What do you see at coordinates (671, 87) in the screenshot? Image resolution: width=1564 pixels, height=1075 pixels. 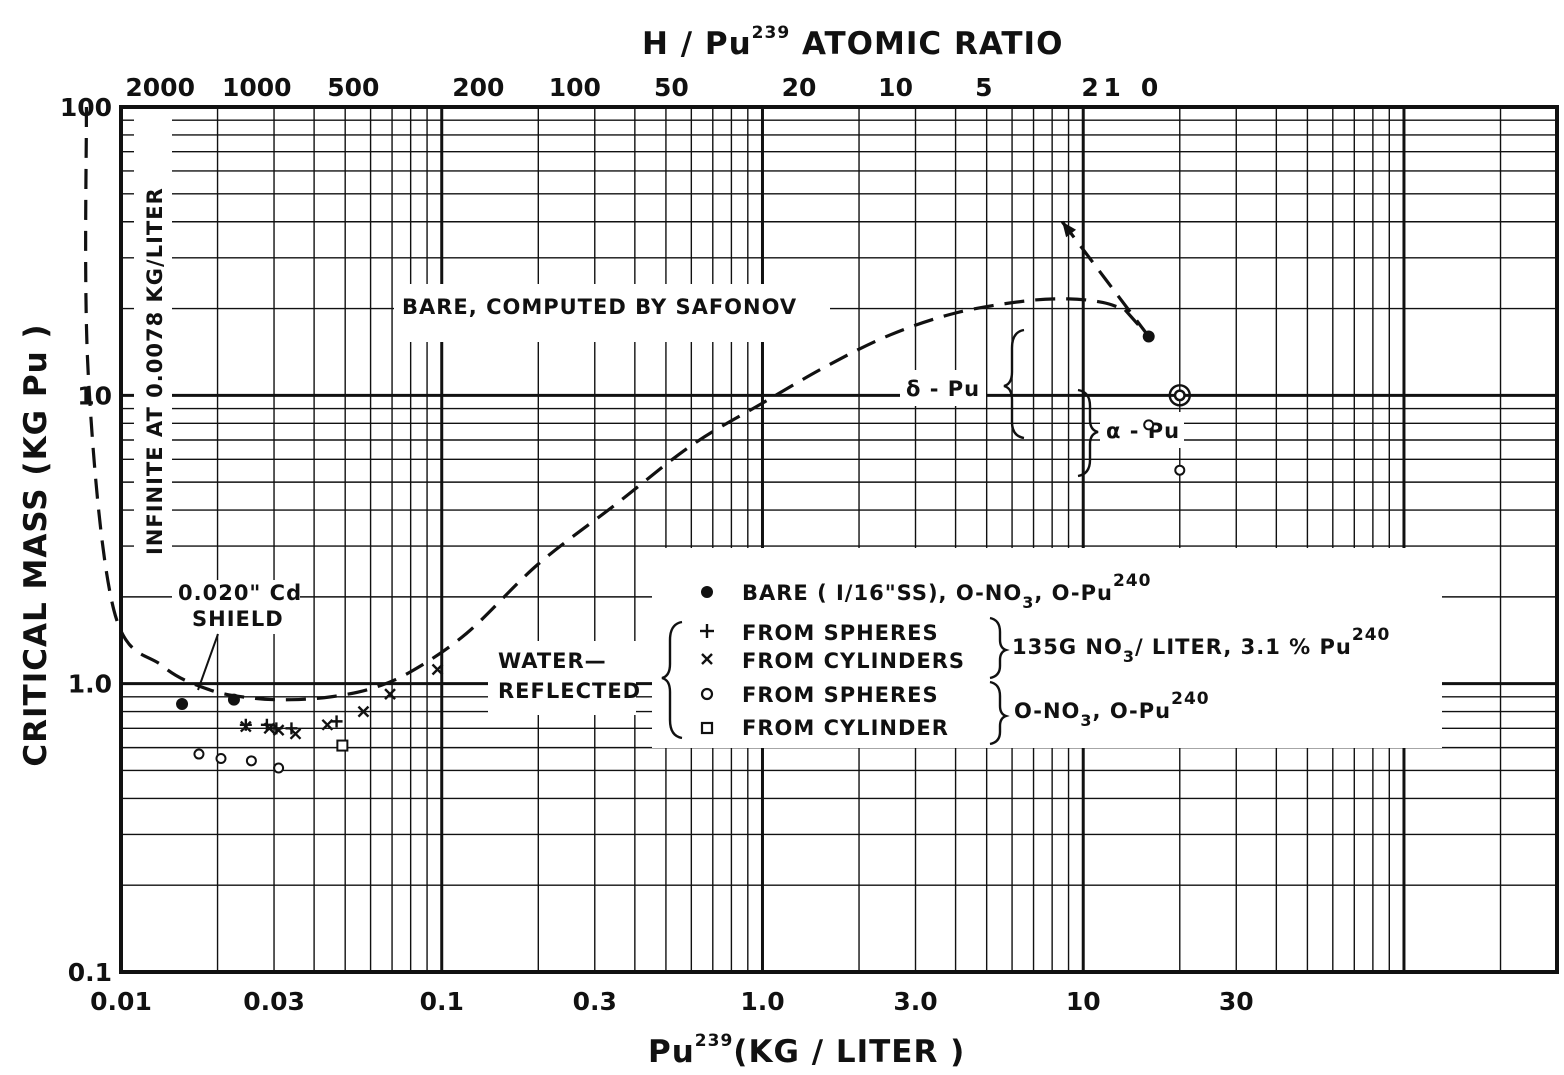 I see `top-tick-label: 50` at bounding box center [671, 87].